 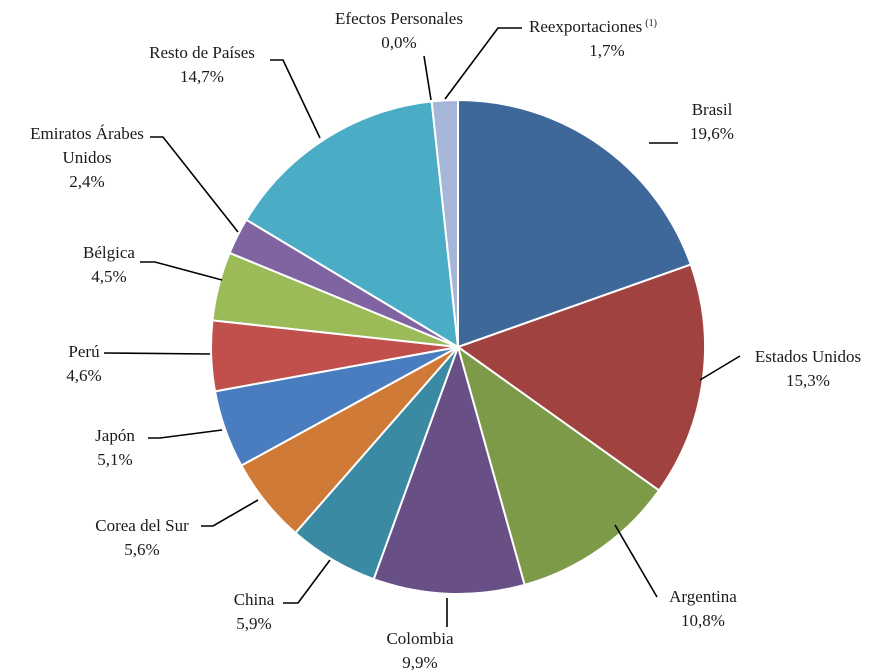 What do you see at coordinates (83, 375) in the screenshot?
I see `slice-value-peru: 4,6%` at bounding box center [83, 375].